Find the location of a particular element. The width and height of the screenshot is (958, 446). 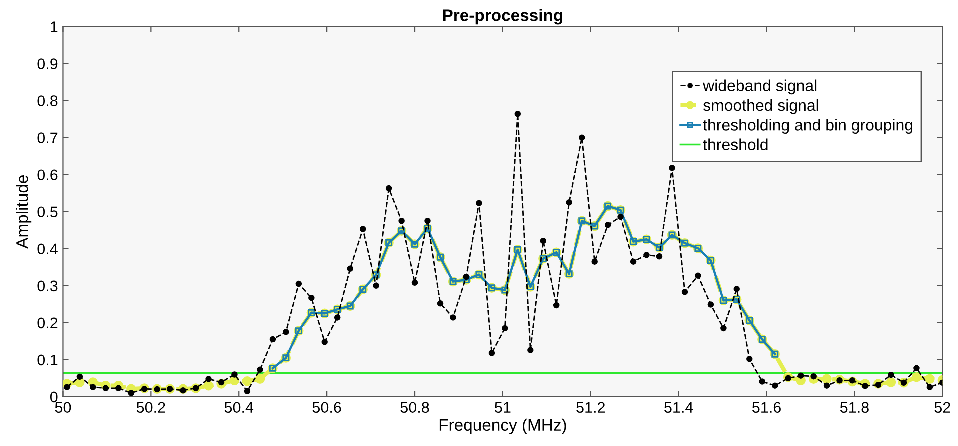

legend-label: thresholding and bin grouping is located at coordinates (807, 126).